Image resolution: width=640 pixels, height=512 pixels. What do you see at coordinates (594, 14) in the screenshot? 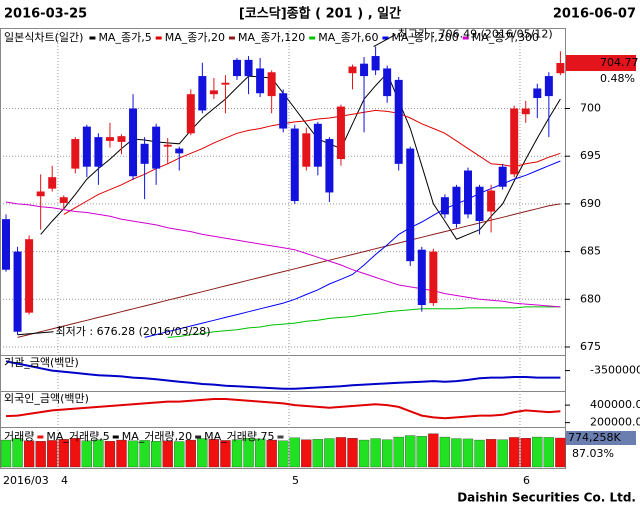
I see `end-date: 2016-06-07` at bounding box center [594, 14].